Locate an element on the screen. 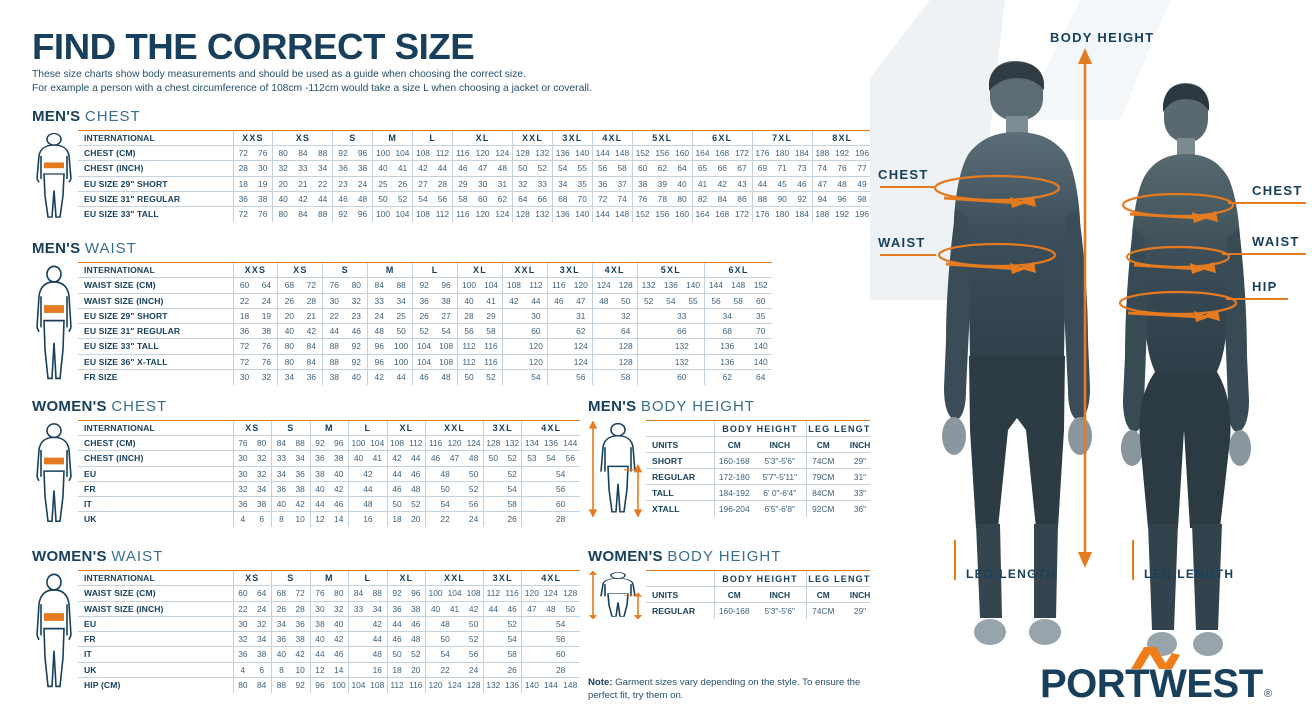 This screenshot has height=716, width=1312. table-row: IT 36 38 40 42 44 46 48 50 52 54 56 58 60 is located at coordinates (306, 504).